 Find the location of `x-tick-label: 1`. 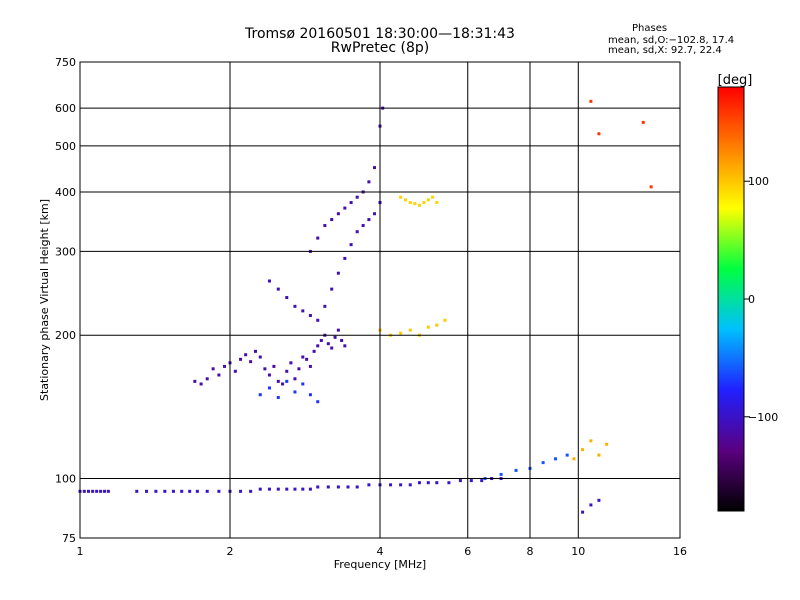

x-tick-label: 1 is located at coordinates (80, 551).